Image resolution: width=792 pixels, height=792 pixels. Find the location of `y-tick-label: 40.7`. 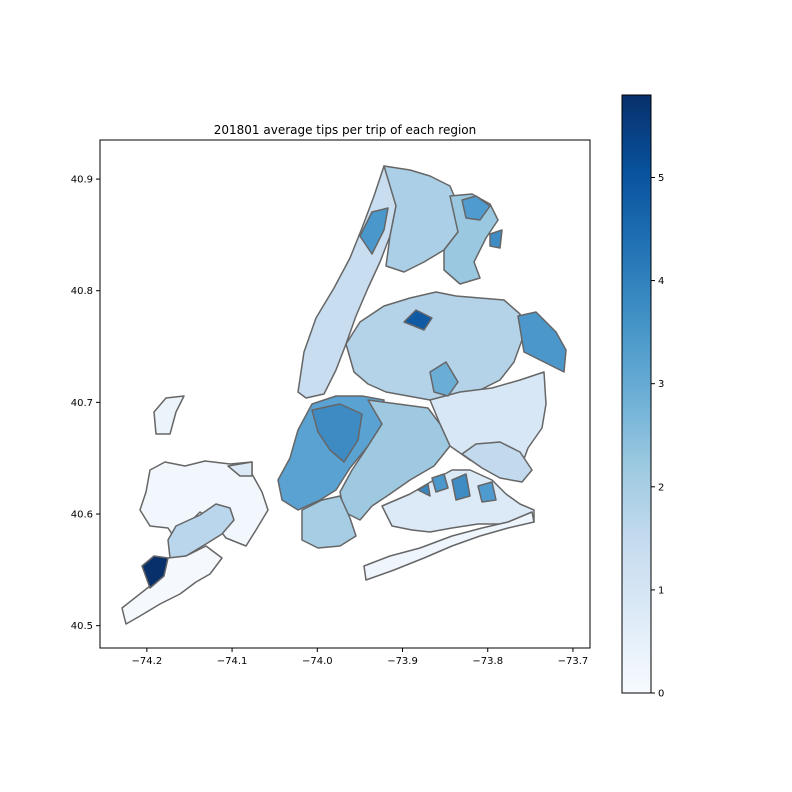

y-tick-label: 40.7 is located at coordinates (82, 403).